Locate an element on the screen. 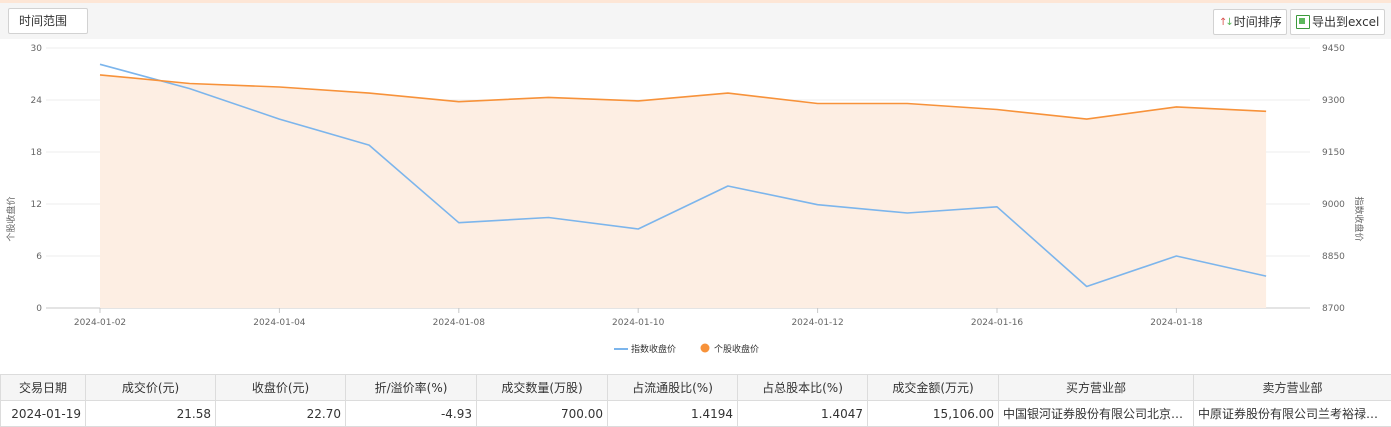 Image resolution: width=1391 pixels, height=427 pixels. x-tick-label: 2024-01-16 is located at coordinates (997, 323).